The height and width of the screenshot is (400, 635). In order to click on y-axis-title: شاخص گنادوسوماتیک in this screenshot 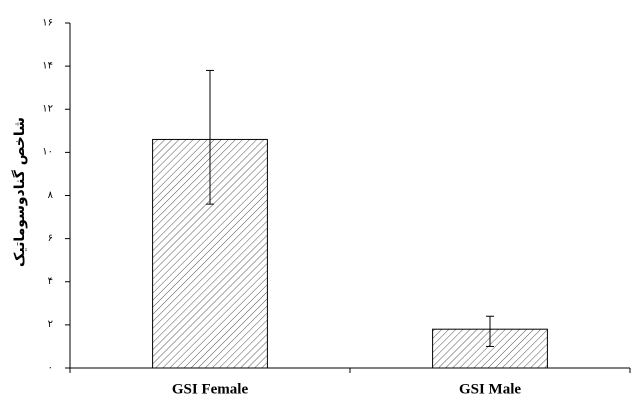, I will do `click(19, 192)`.